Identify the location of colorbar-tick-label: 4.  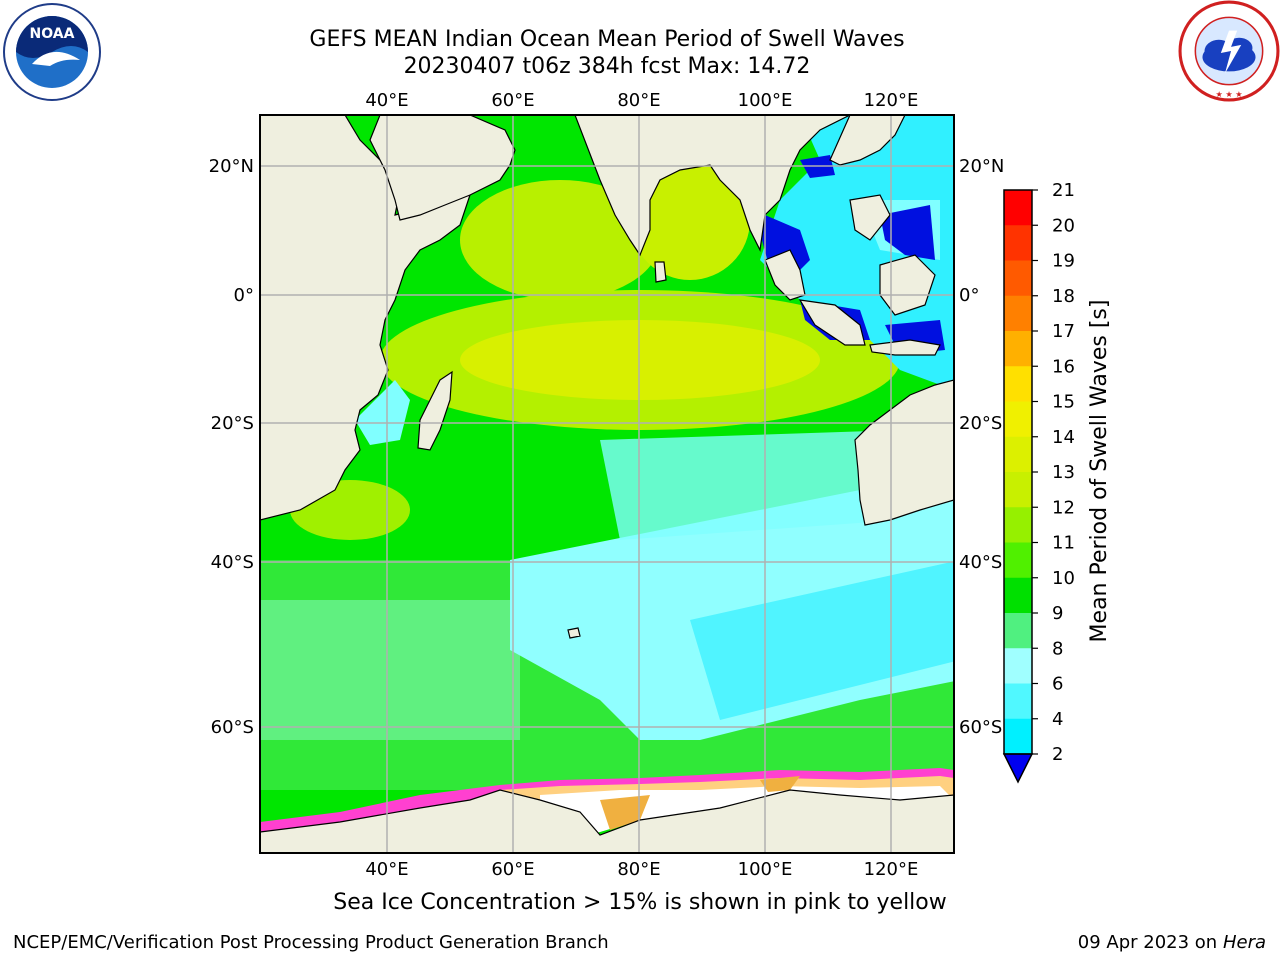
(1057, 719).